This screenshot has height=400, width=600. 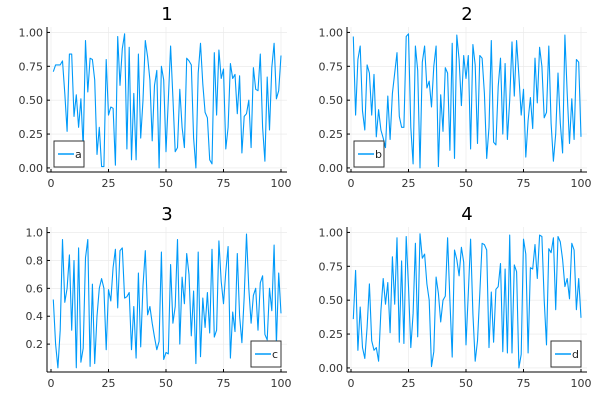 What do you see at coordinates (78, 154) in the screenshot?
I see `legend-label: a` at bounding box center [78, 154].